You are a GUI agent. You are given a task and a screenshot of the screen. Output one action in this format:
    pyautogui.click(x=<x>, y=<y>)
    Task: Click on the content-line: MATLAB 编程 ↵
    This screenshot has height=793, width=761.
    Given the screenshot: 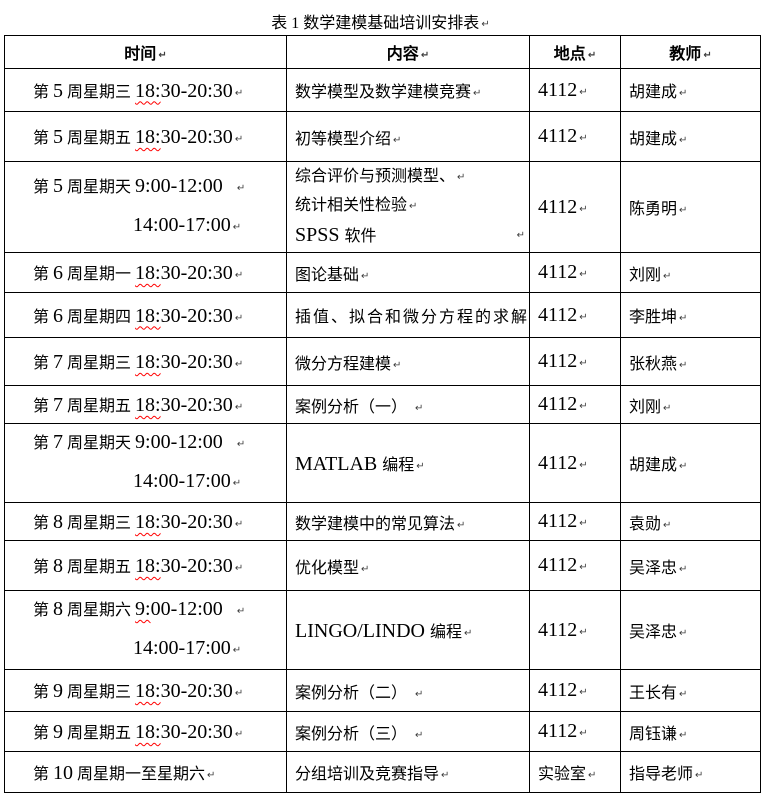 What is the action you would take?
    pyautogui.click(x=412, y=463)
    